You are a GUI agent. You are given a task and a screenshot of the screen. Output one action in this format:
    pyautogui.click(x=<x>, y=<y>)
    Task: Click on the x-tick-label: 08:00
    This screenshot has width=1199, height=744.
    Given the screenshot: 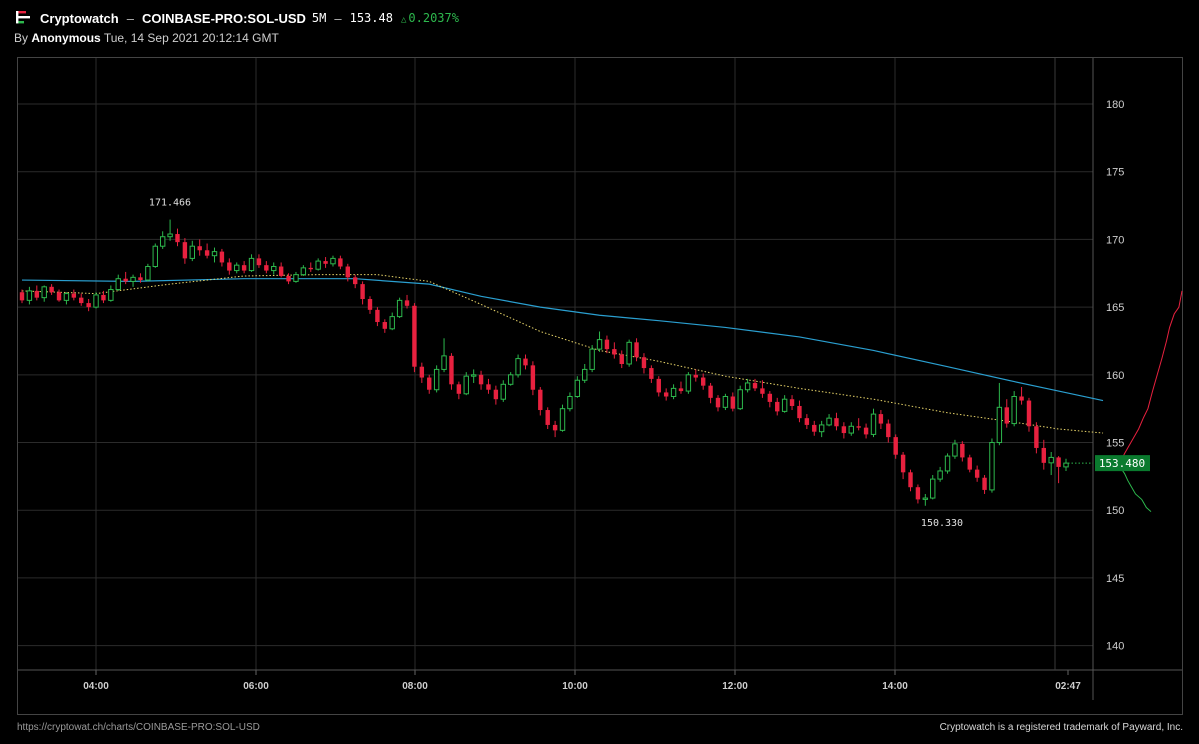 What is the action you would take?
    pyautogui.click(x=415, y=686)
    